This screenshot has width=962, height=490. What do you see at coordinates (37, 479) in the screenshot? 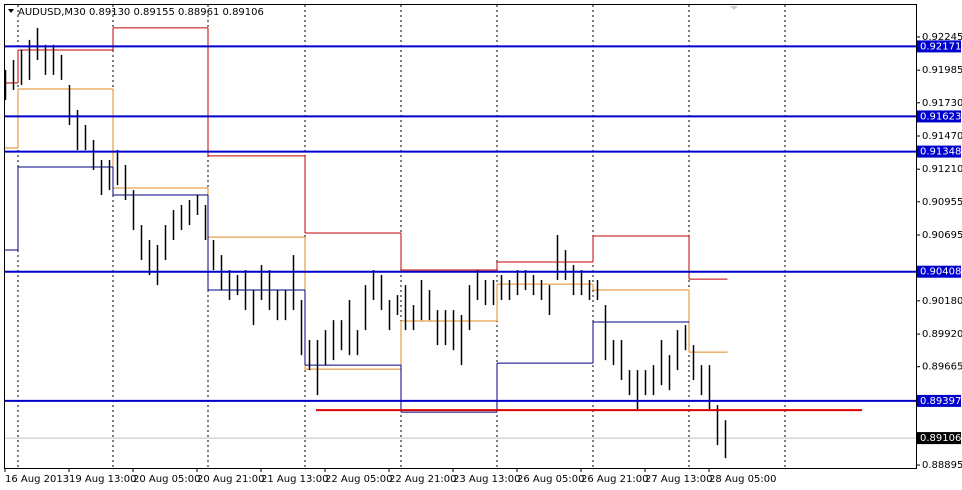
I see `x-tick-label: 16 Aug 2013` at bounding box center [37, 479].